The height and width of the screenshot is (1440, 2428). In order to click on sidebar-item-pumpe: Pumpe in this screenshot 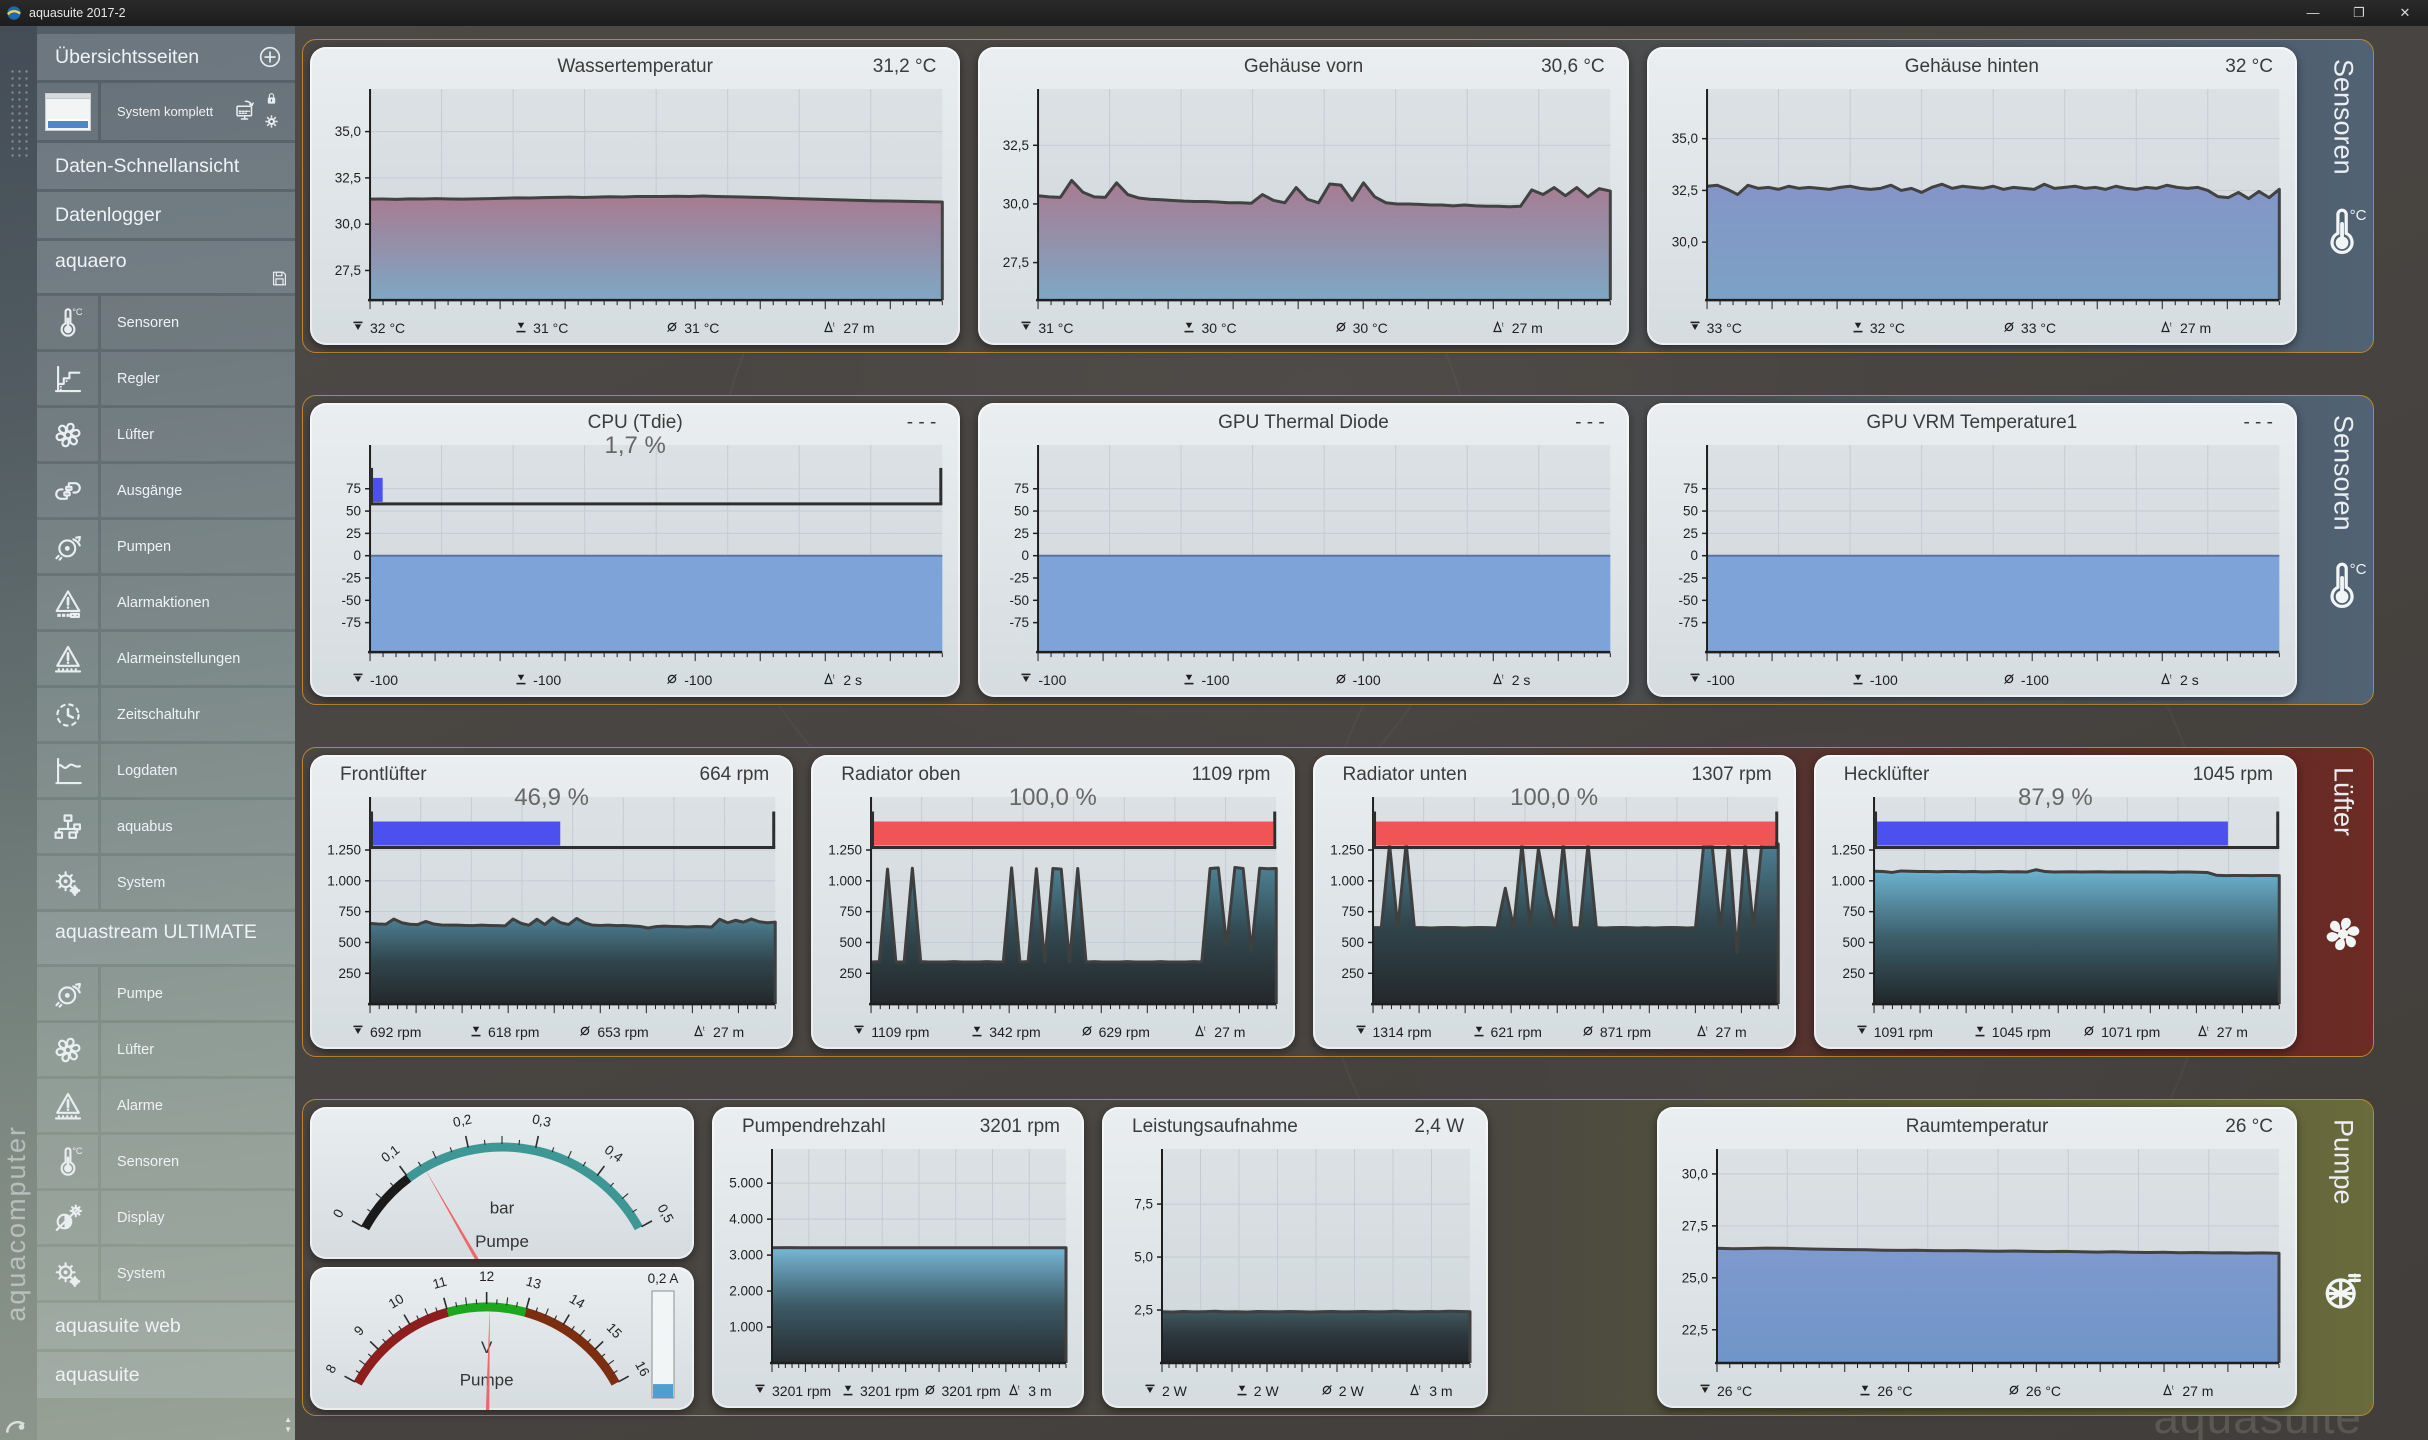, I will do `click(166, 993)`.